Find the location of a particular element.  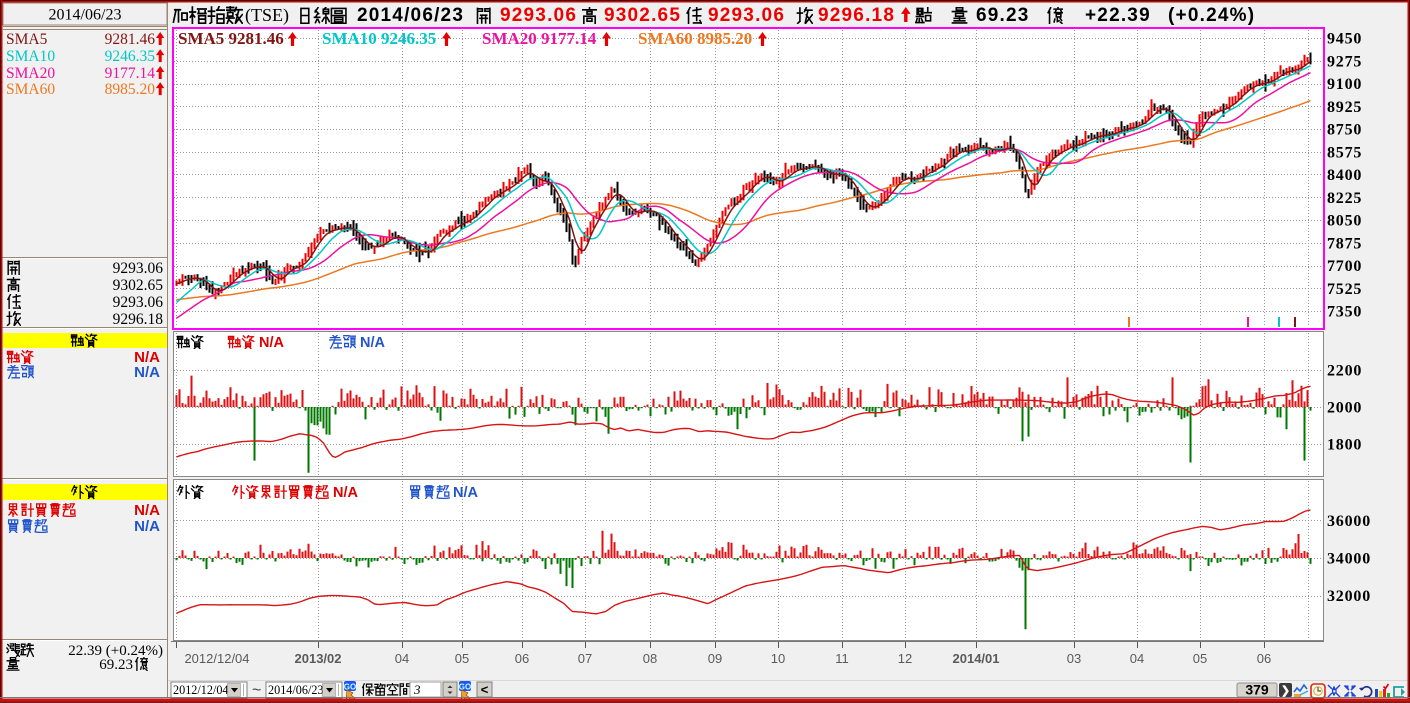

svg-text: 32000 is located at coordinates (1349, 596).